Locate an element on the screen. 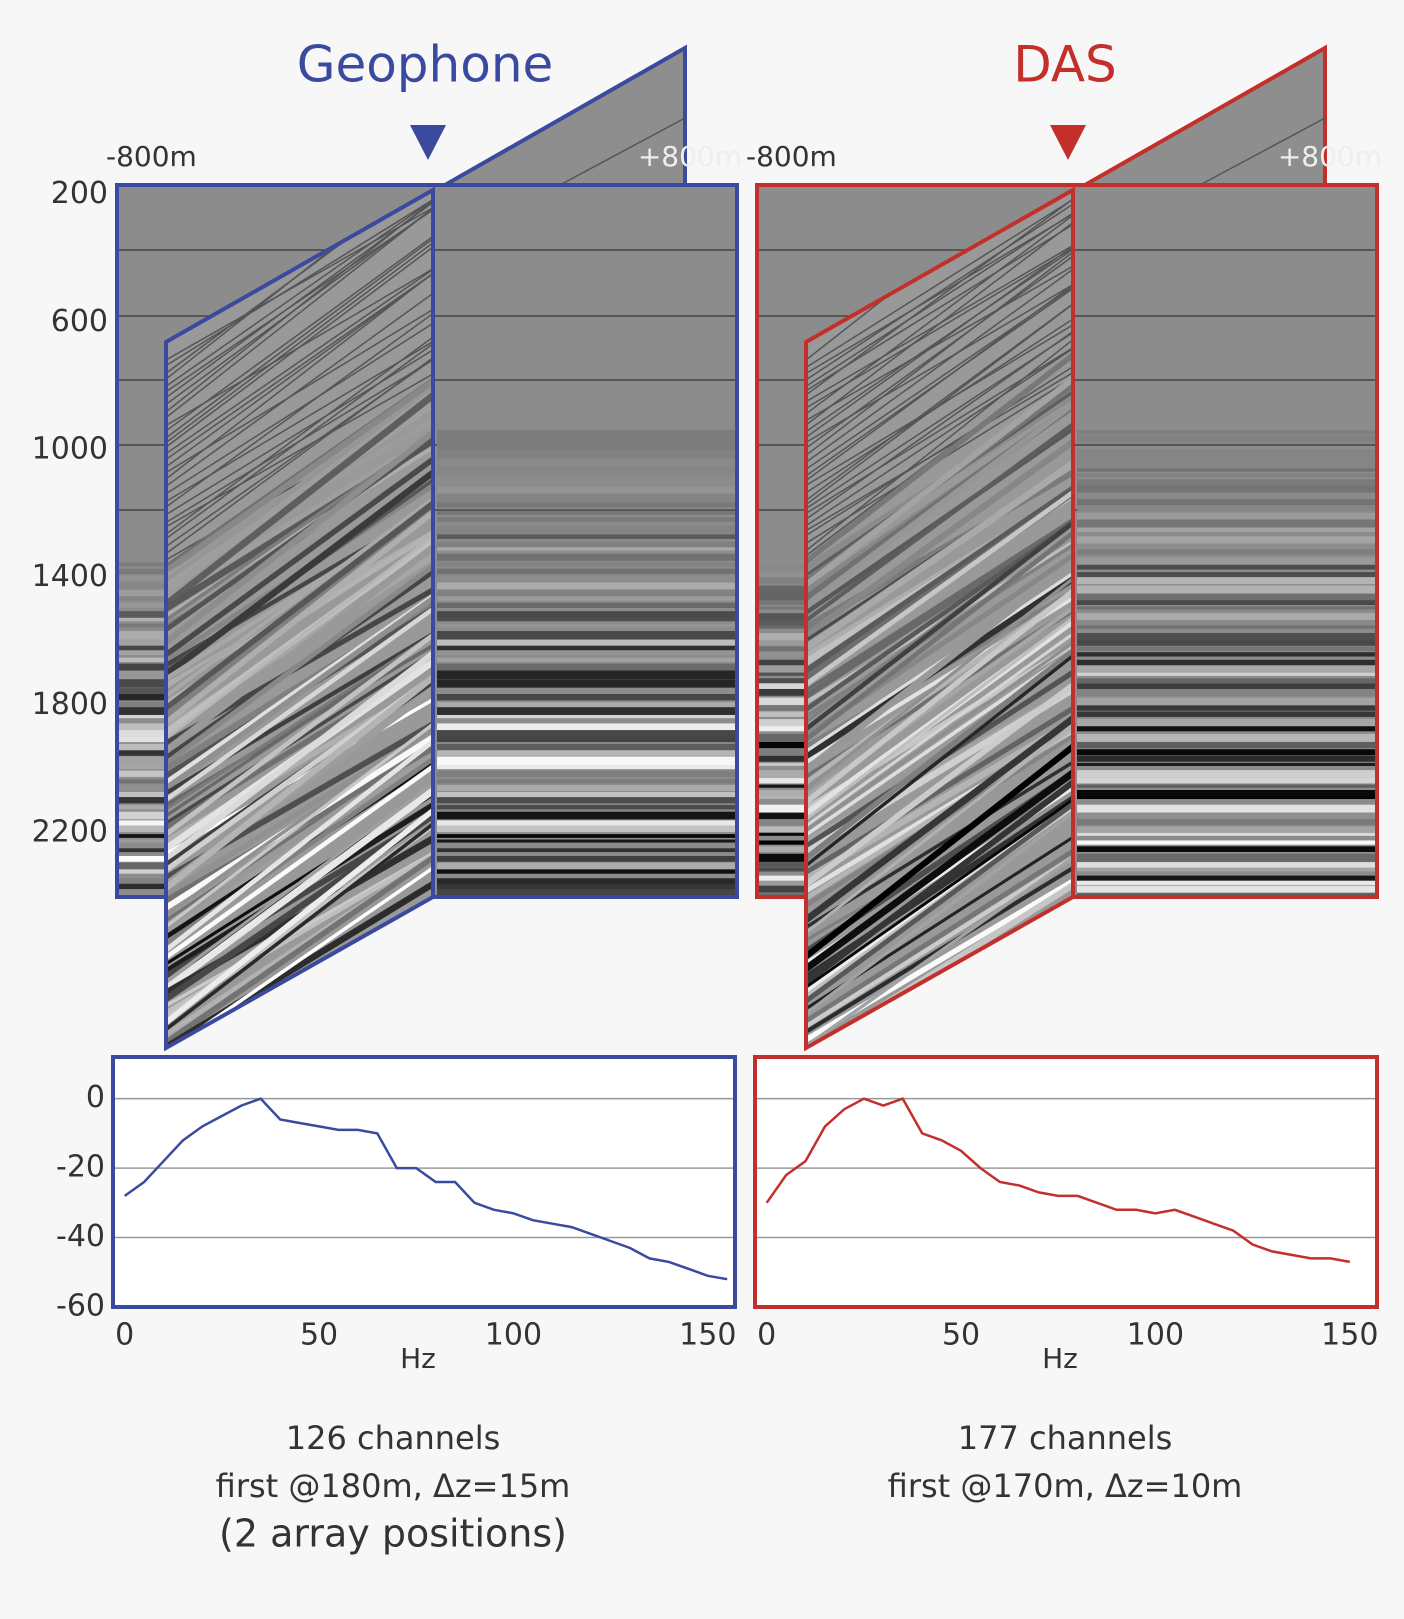 The width and height of the screenshot is (1404, 1619). y-tick-label: -40 is located at coordinates (80, 1236).